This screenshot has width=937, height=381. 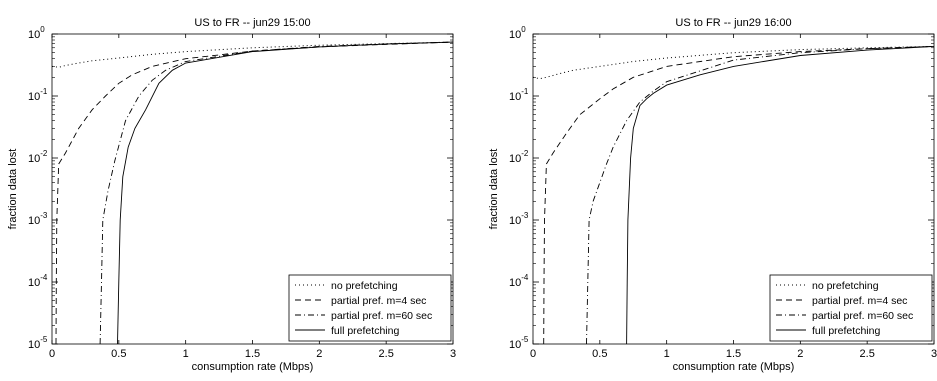 I want to click on chart-1-y-tick-label: 10⁻³, so click(x=38, y=219).